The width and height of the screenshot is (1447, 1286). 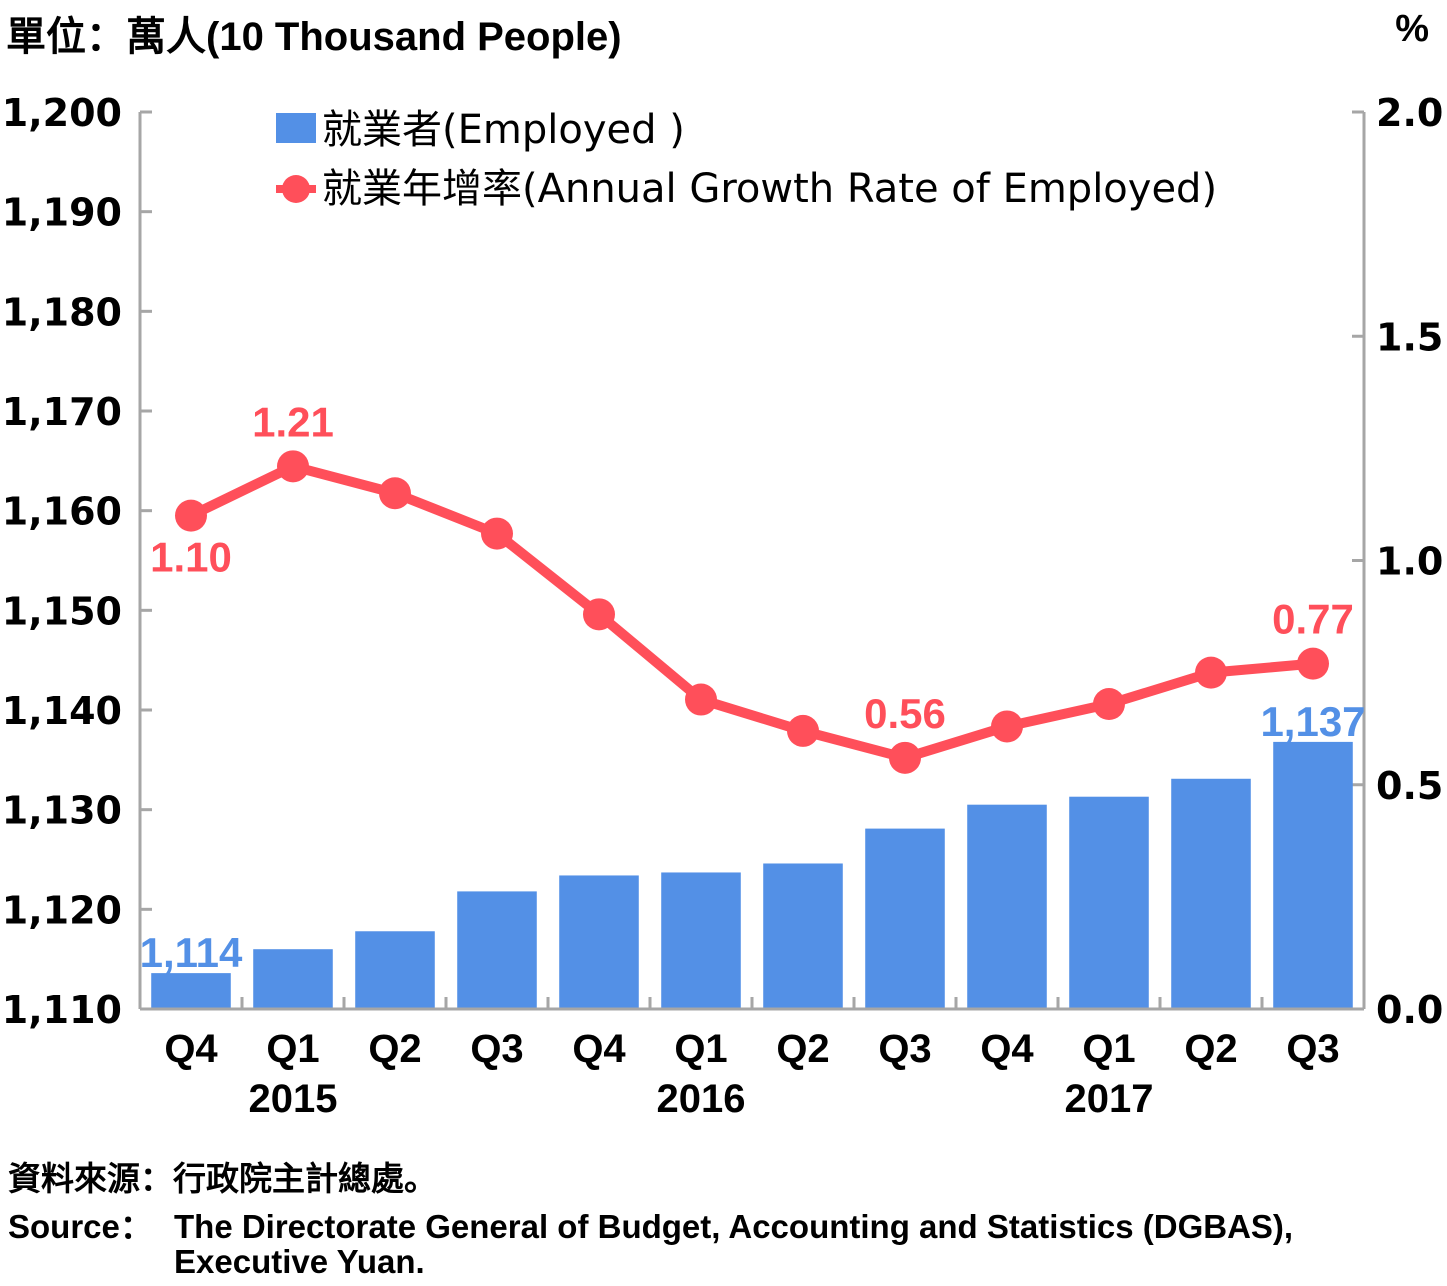 What do you see at coordinates (191, 557) in the screenshot?
I see `line-data-label: 1.10` at bounding box center [191, 557].